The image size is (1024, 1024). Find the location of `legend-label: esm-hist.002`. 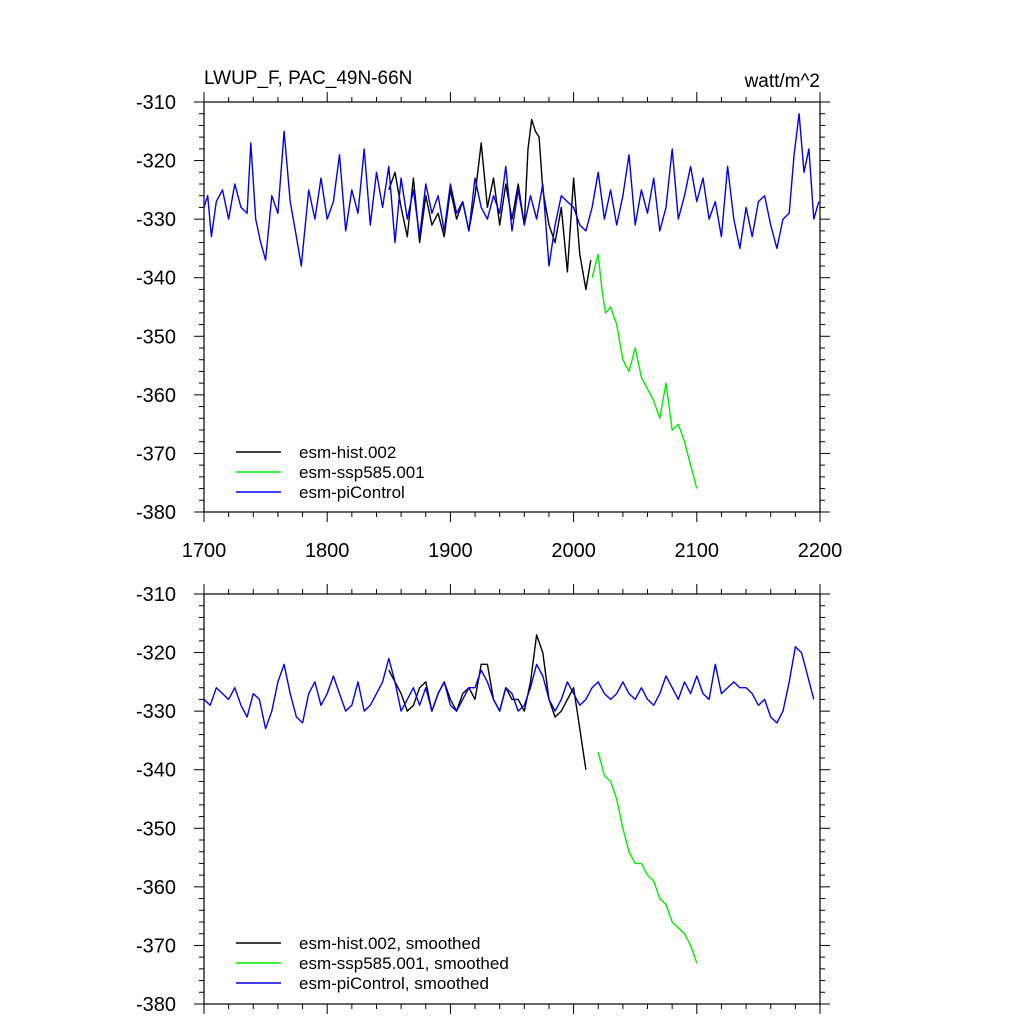

legend-label: esm-hist.002 is located at coordinates (347, 452).